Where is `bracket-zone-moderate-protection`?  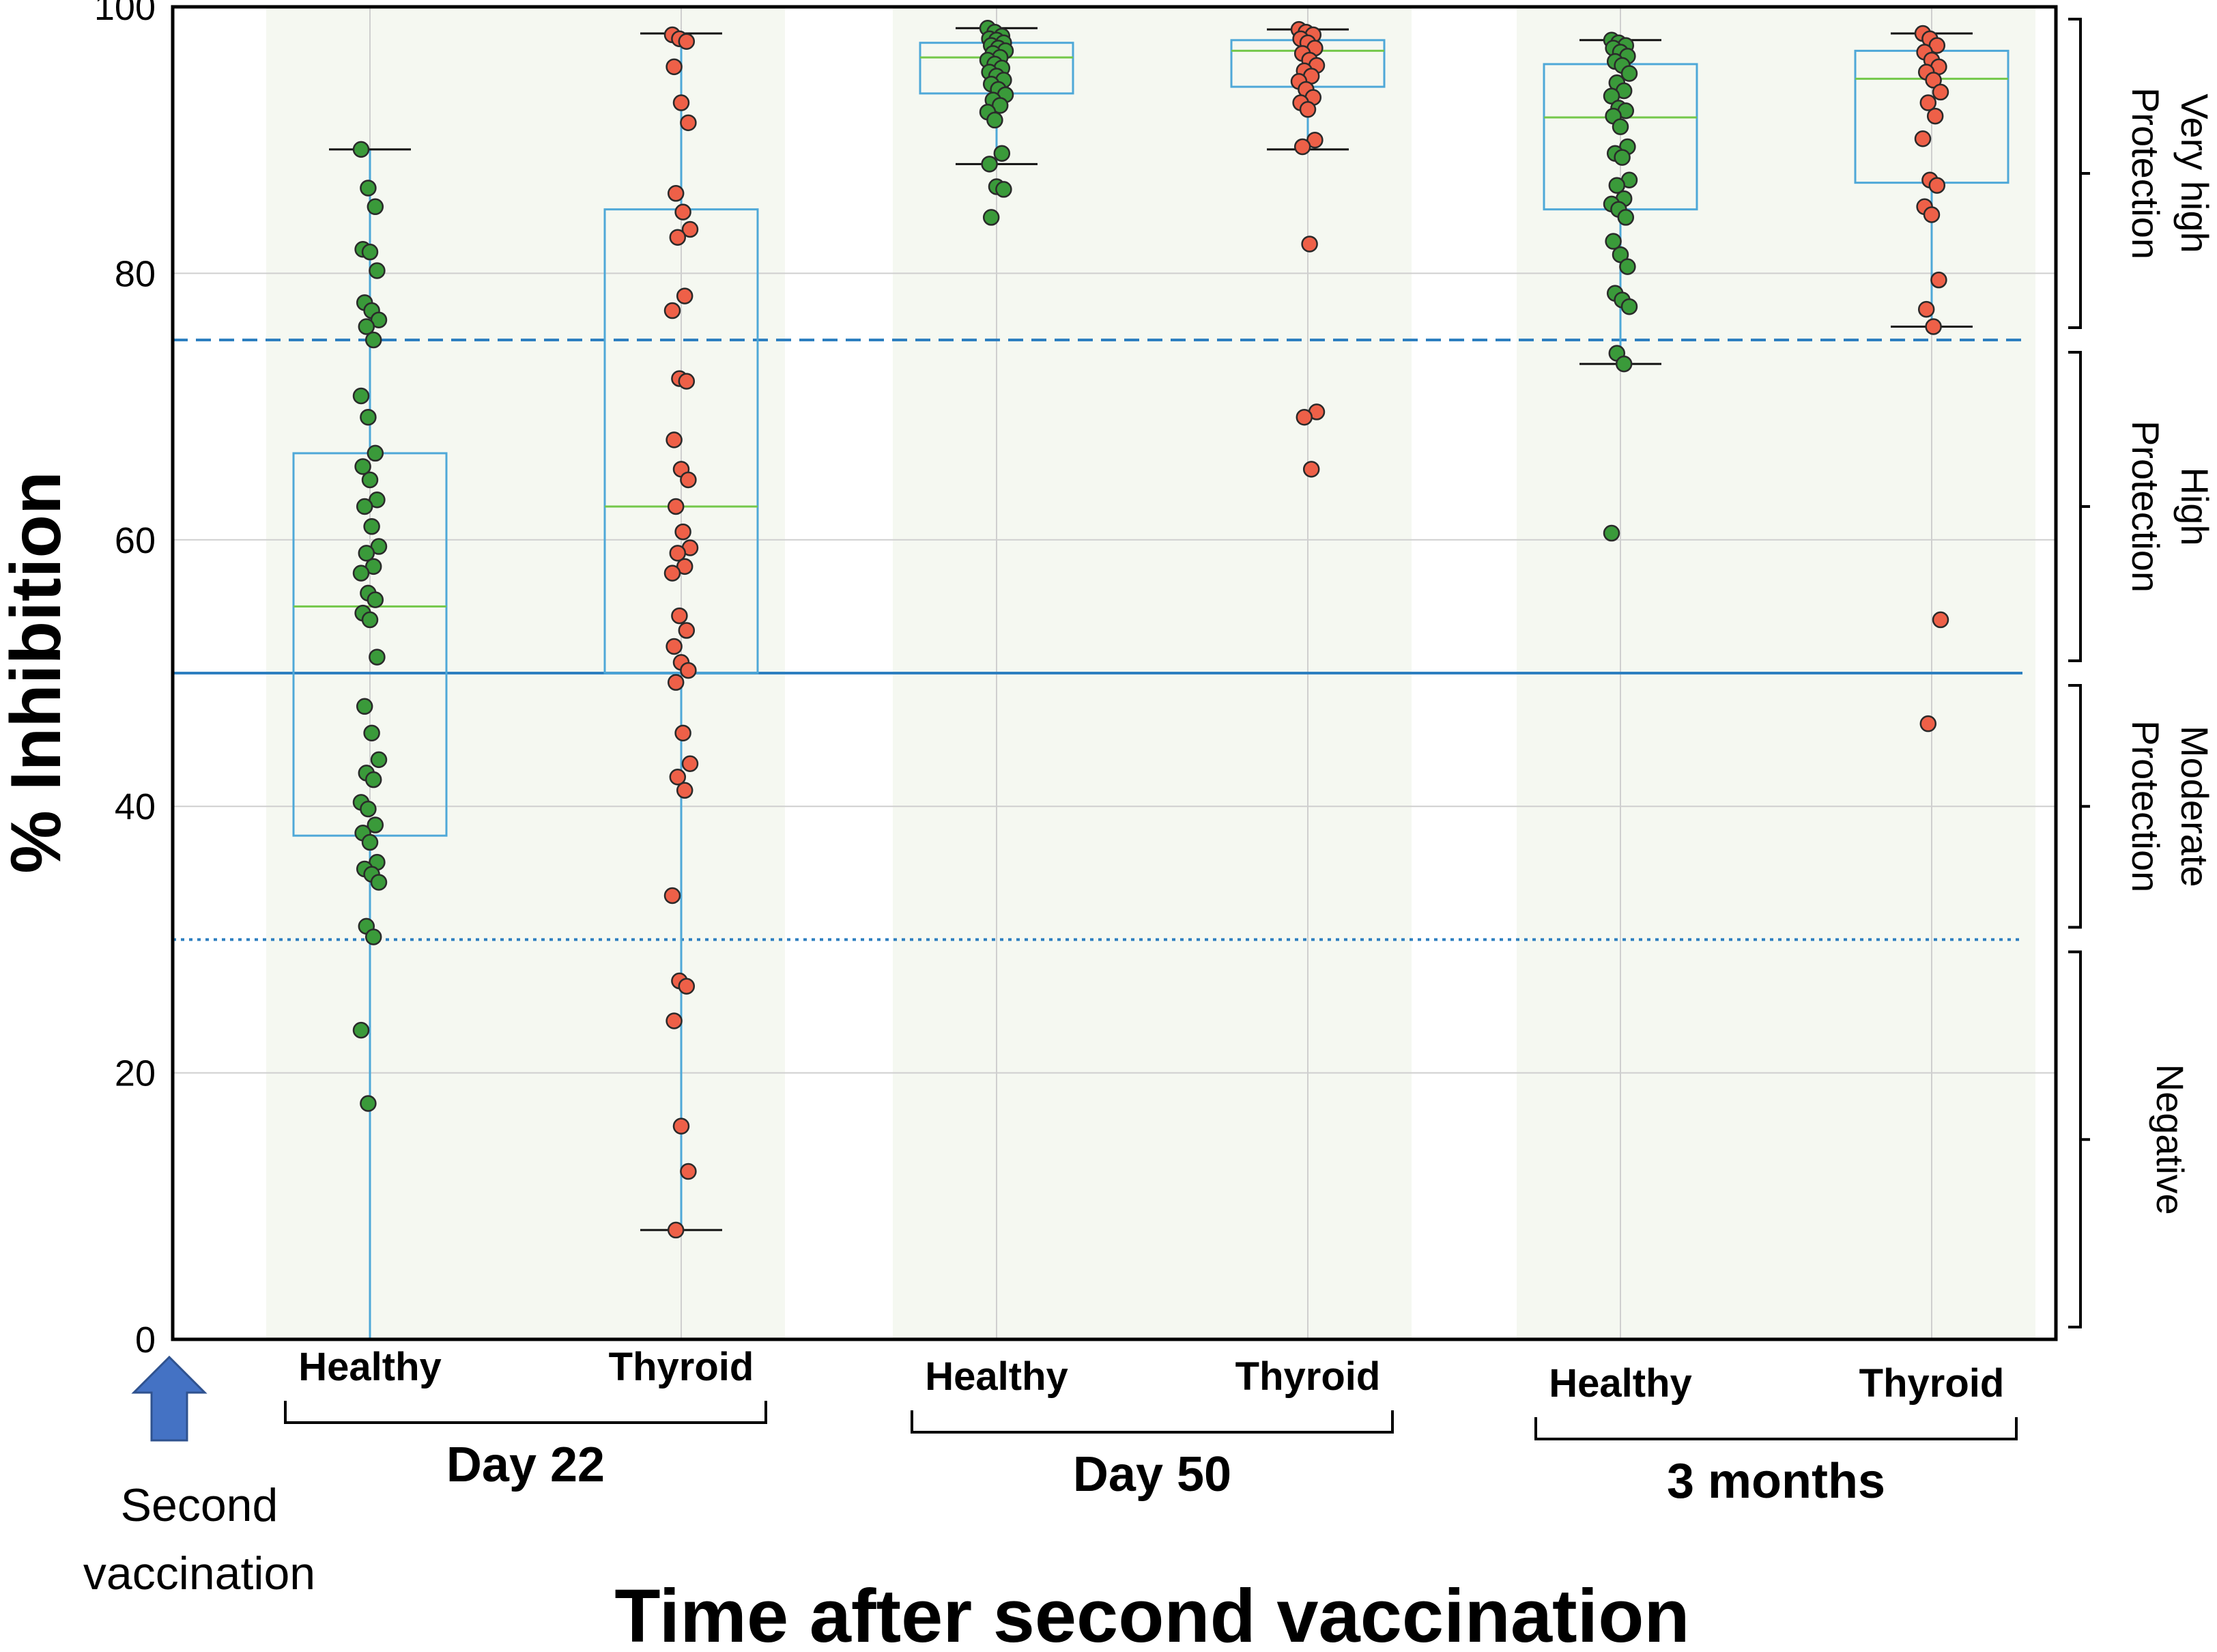 bracket-zone-moderate-protection is located at coordinates (2079, 807).